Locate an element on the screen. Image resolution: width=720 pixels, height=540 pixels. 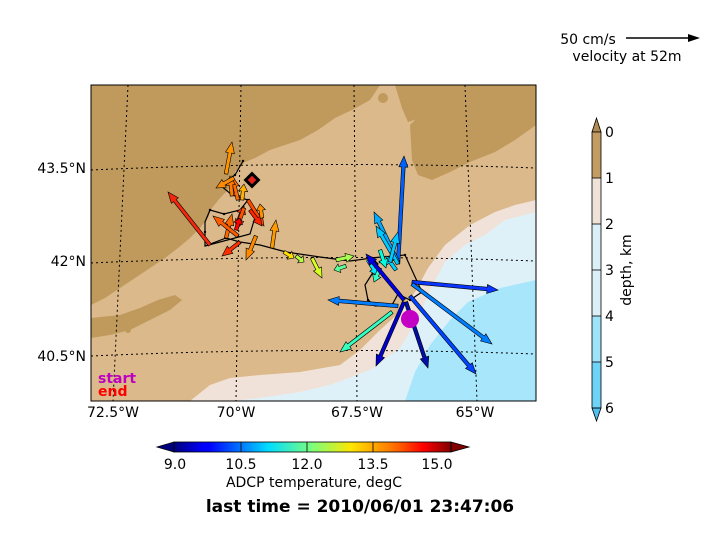
depth-cbar-top-cap is located at coordinates (596, 124).